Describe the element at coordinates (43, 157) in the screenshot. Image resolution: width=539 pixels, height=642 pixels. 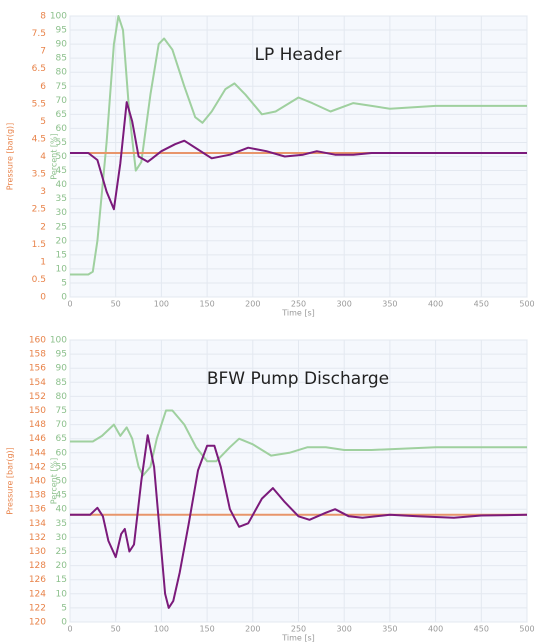
I see `y-tick-label: 4` at that location.